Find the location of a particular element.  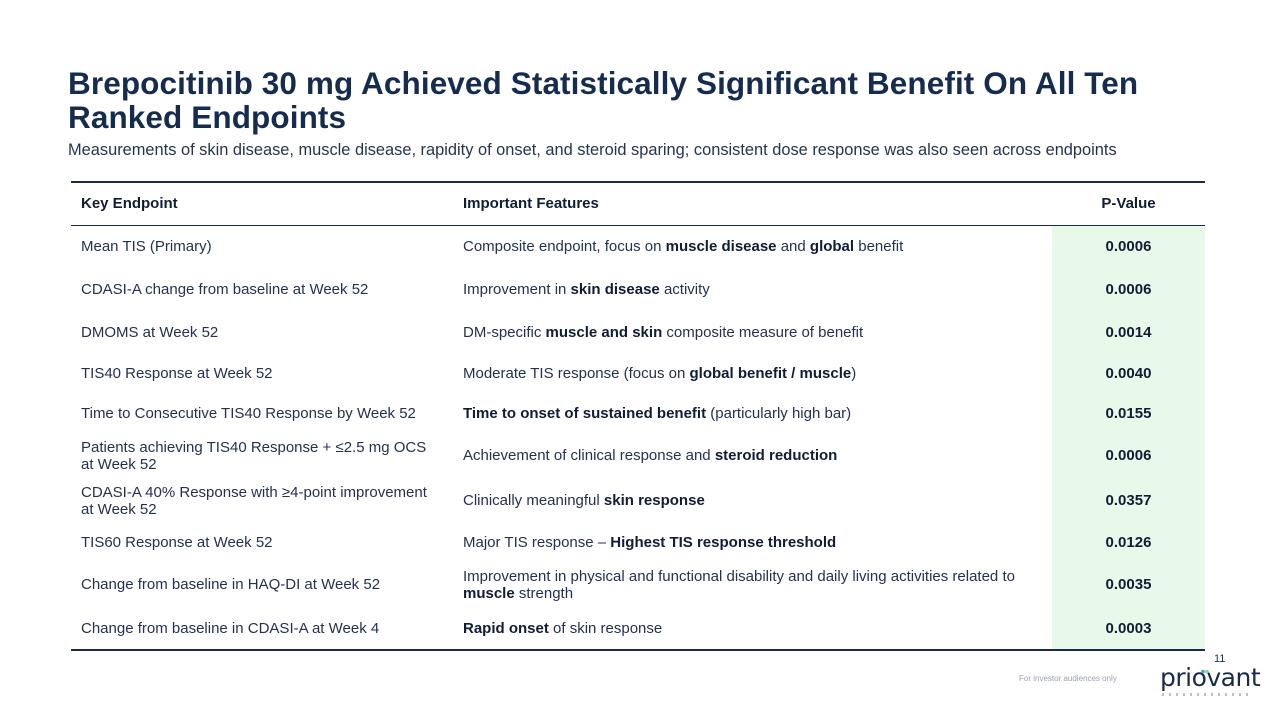

feature-text: ) is located at coordinates (854, 373).